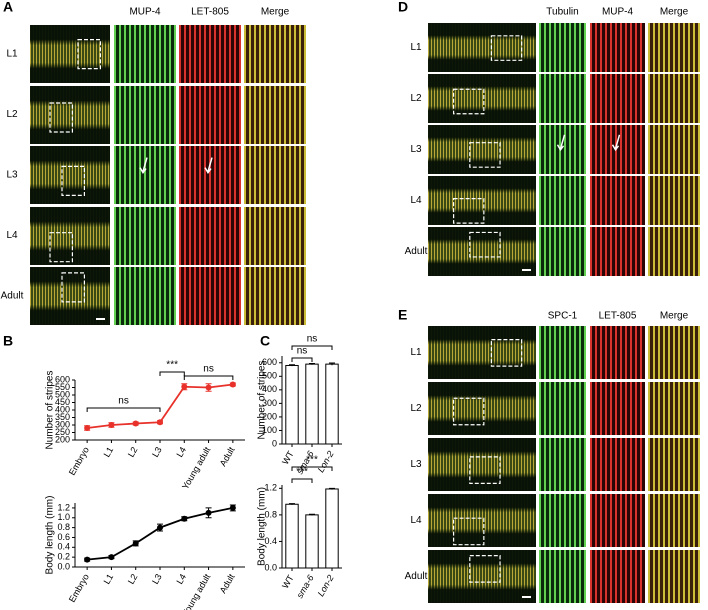 The width and height of the screenshot is (708, 610). I want to click on y-axis-label: Number of stripes, so click(50, 410).